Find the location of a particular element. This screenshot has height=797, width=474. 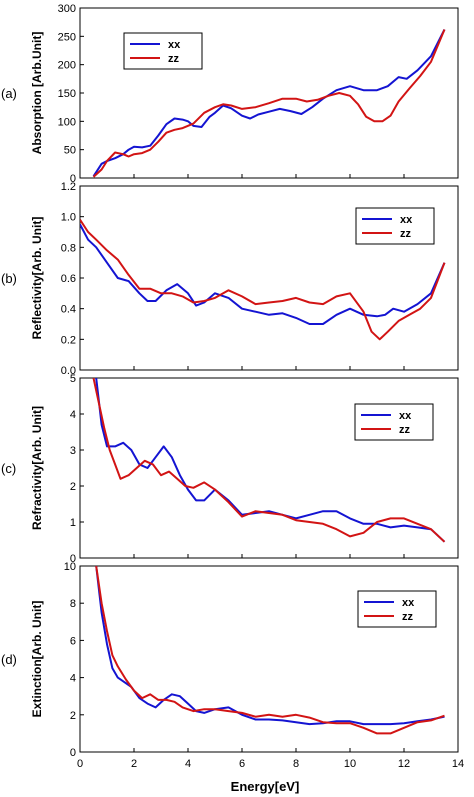

y-tick-label: 1.2 is located at coordinates (68, 187).